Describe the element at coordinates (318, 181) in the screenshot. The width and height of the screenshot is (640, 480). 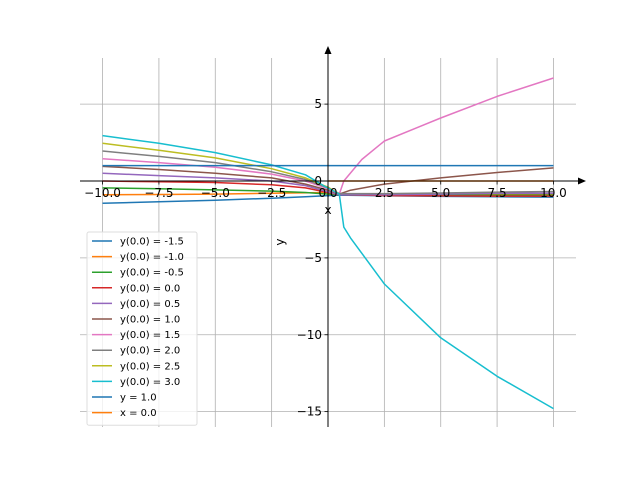
I see `y-tick-label: 0` at that location.